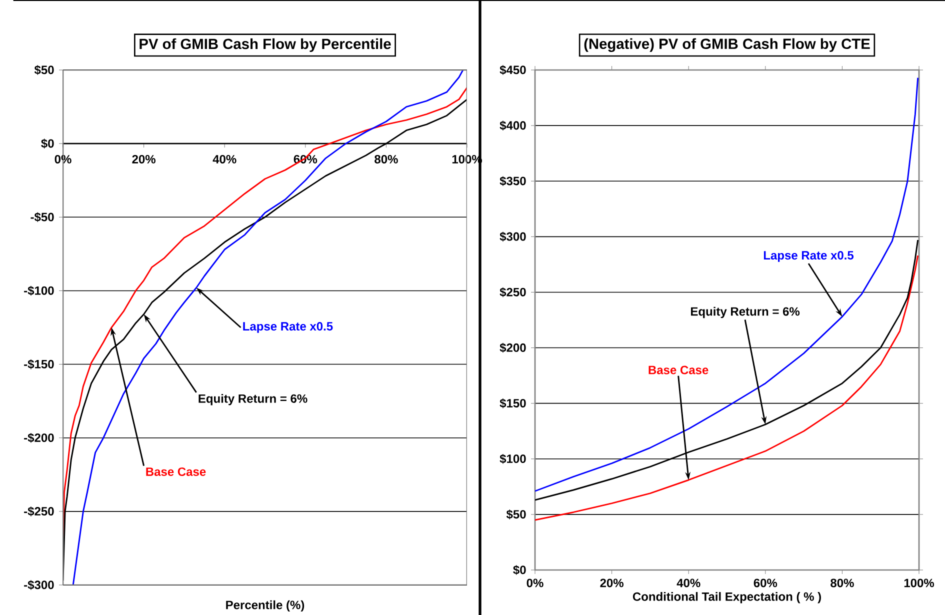 This screenshot has width=945, height=615. I want to click on y-tick-label: -$50, so click(42, 217).